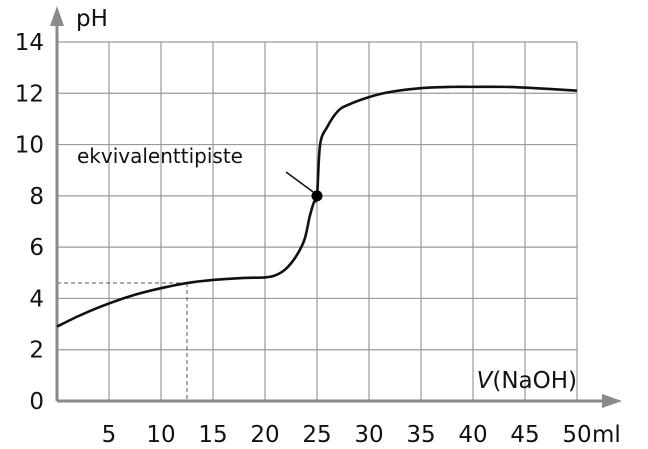 The width and height of the screenshot is (648, 449). What do you see at coordinates (36, 402) in the screenshot?
I see `y-tick-label: 0` at bounding box center [36, 402].